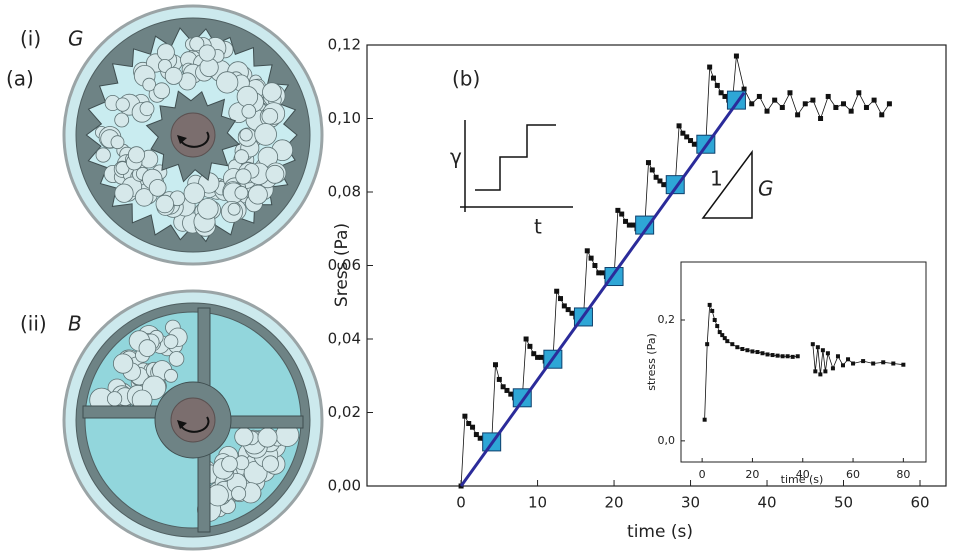 The image size is (953, 560). Describe the element at coordinates (690, 503) in the screenshot. I see `x-tick-label: 30` at that location.